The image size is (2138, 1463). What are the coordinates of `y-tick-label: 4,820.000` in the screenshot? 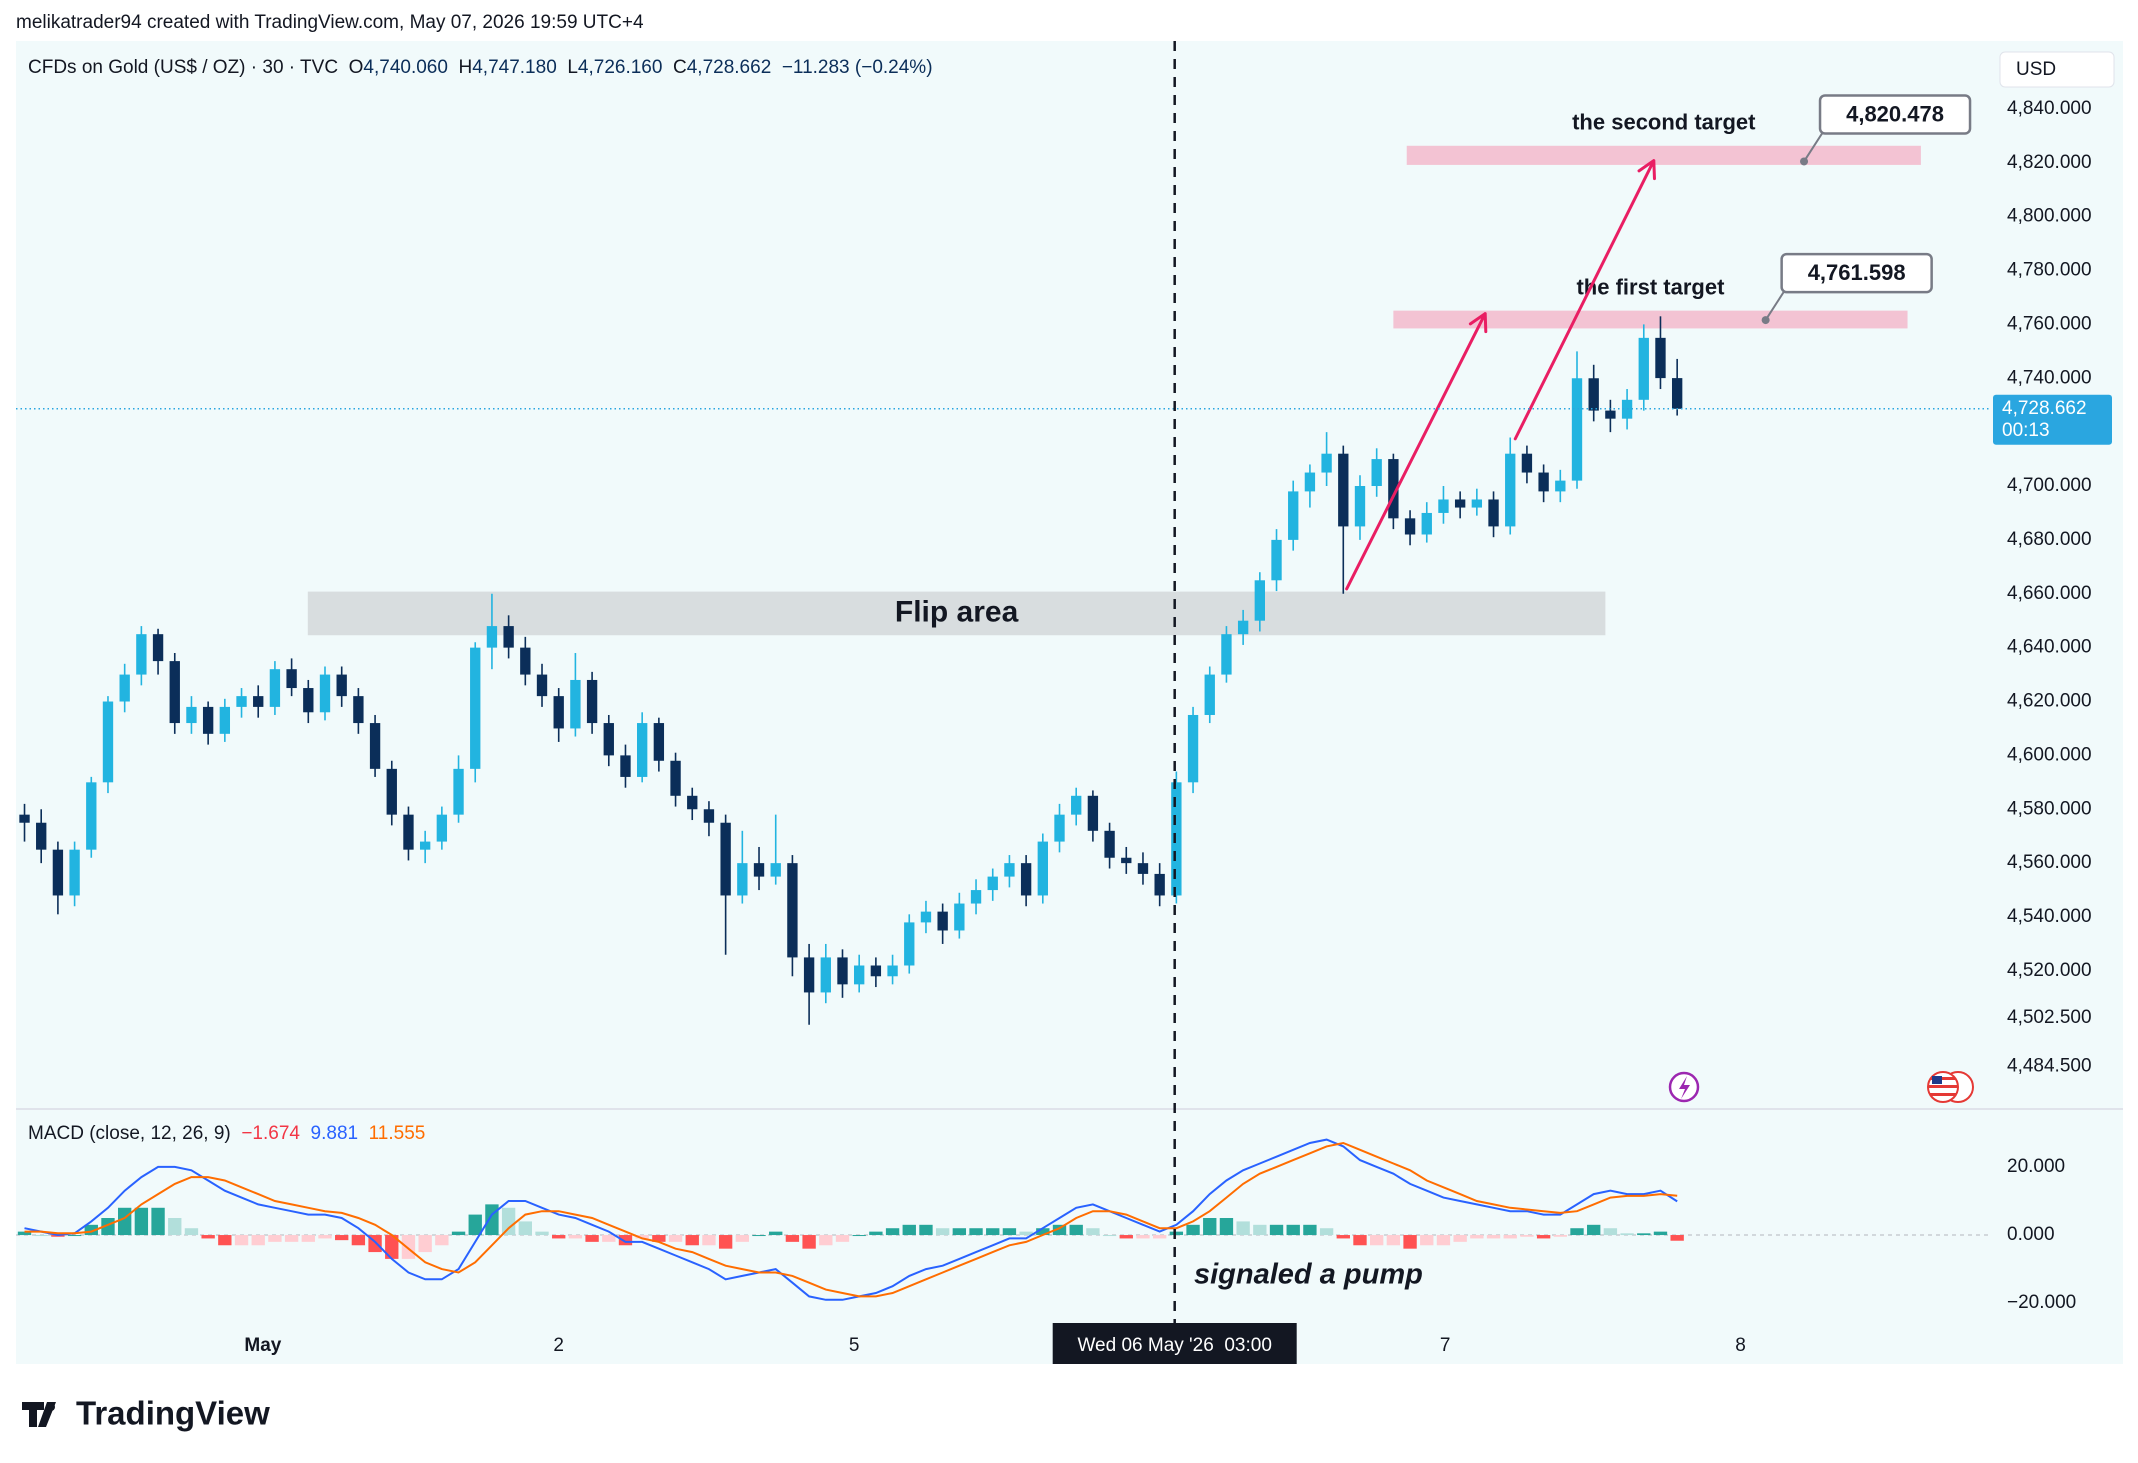 It's located at (2049, 162).